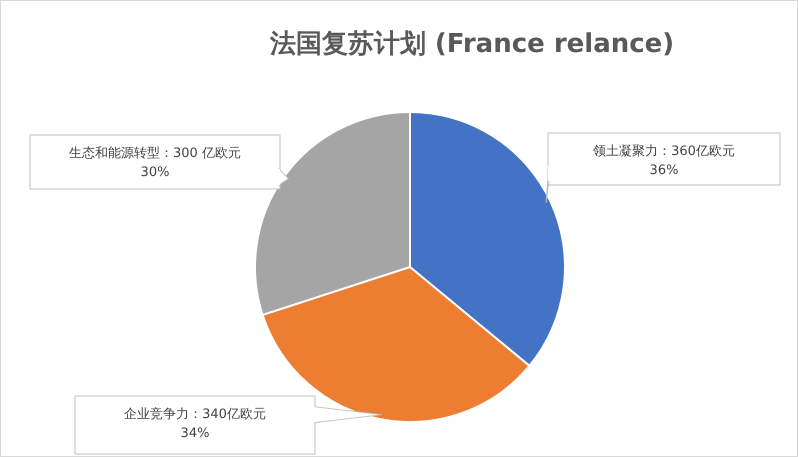 Image resolution: width=798 pixels, height=457 pixels. I want to click on slice-label: 生态和能源转型：300 亿欧元 30%, so click(155, 163).